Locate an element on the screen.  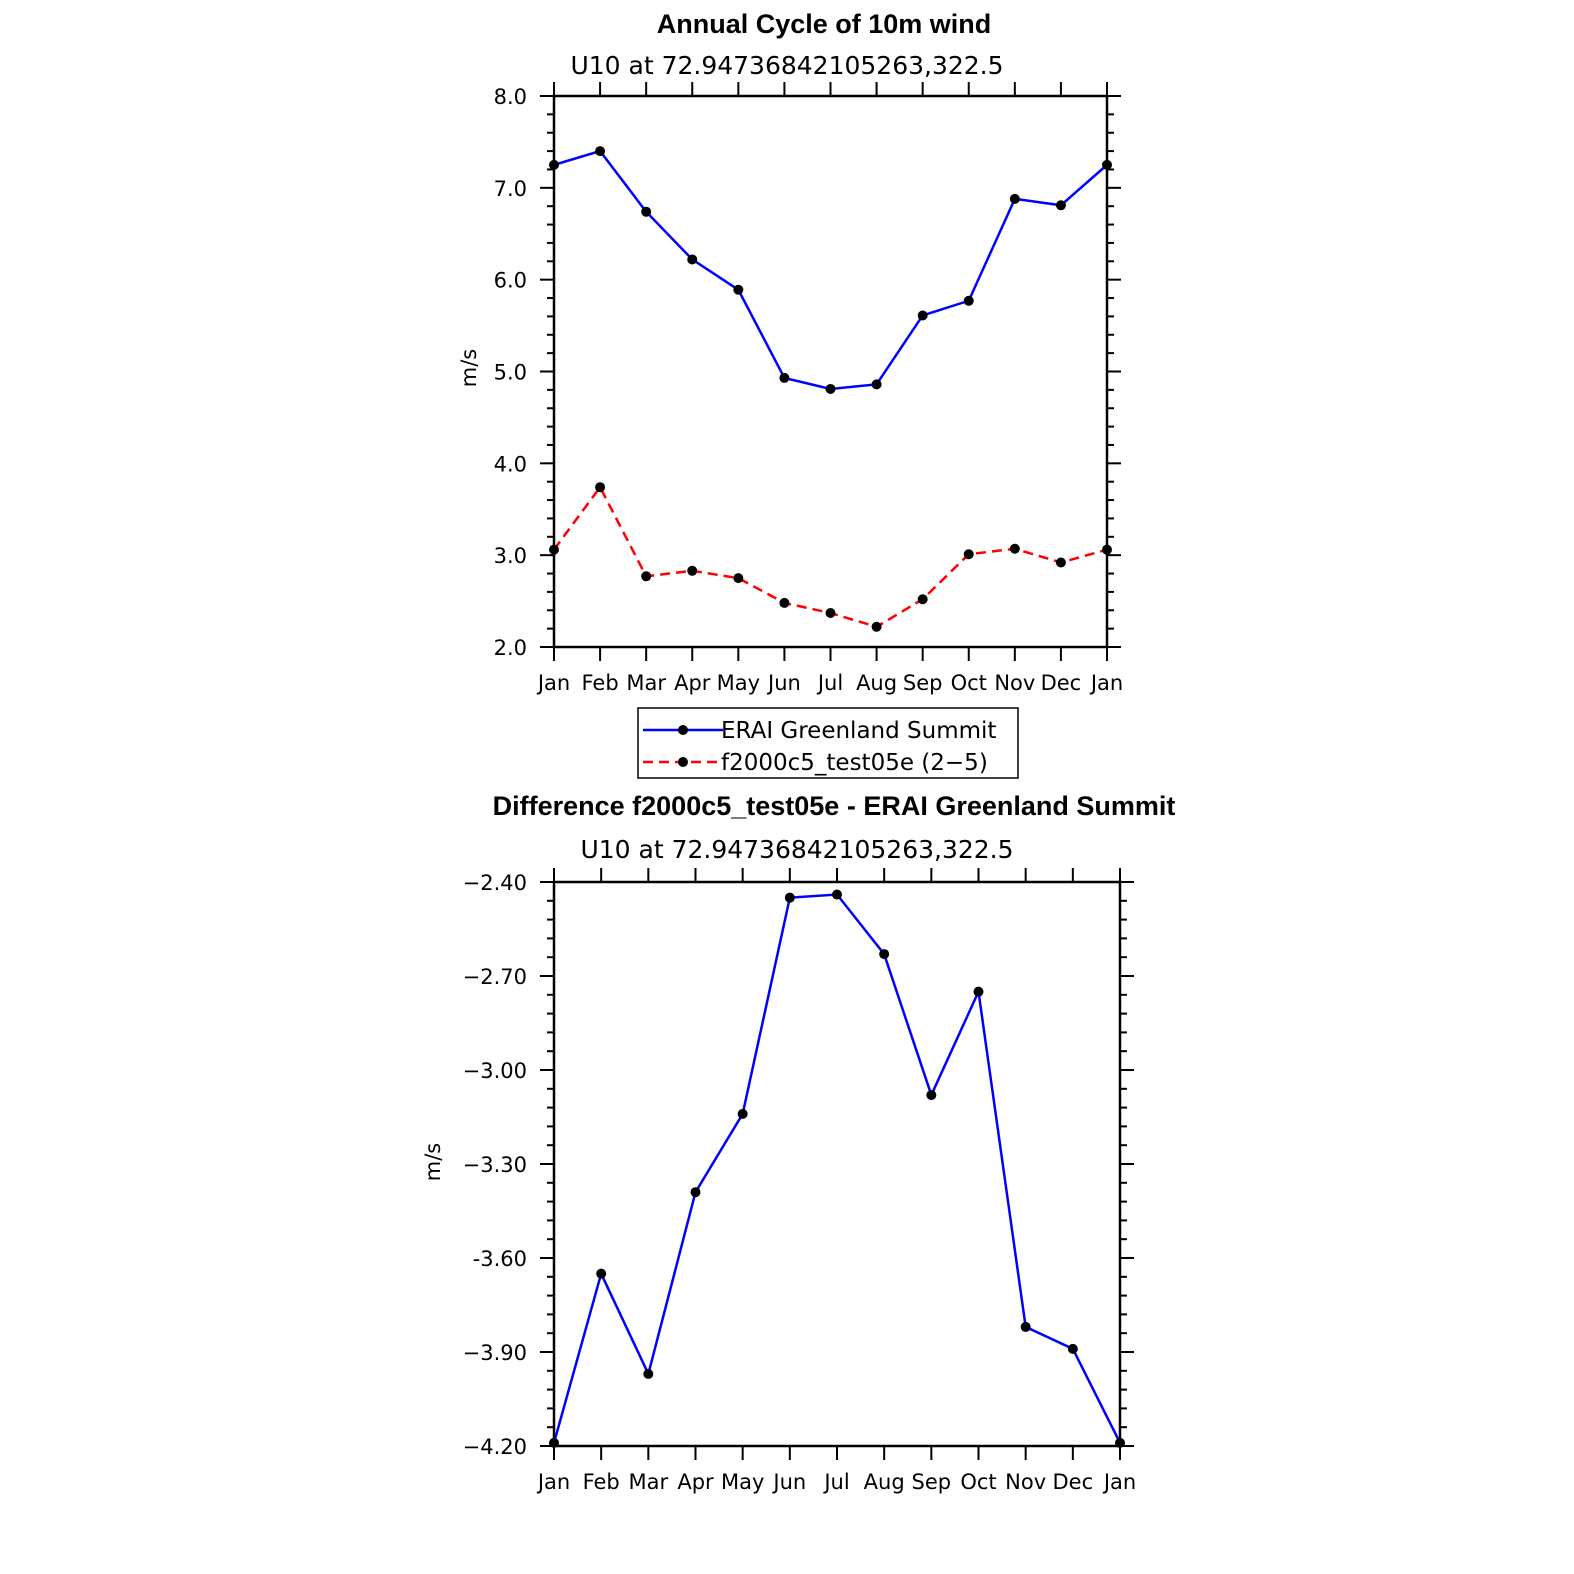
legend-marker-erai is located at coordinates (683, 730).